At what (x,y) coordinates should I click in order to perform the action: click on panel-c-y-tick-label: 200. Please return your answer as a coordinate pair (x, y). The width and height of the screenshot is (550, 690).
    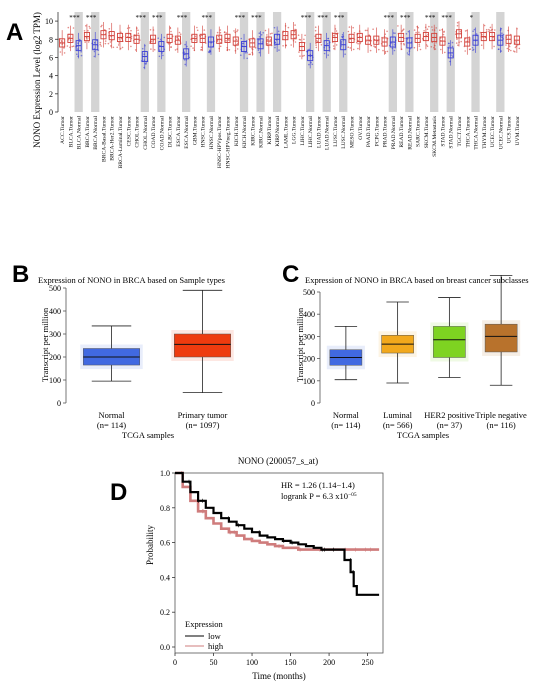
    Looking at the image, I should click on (309, 359).